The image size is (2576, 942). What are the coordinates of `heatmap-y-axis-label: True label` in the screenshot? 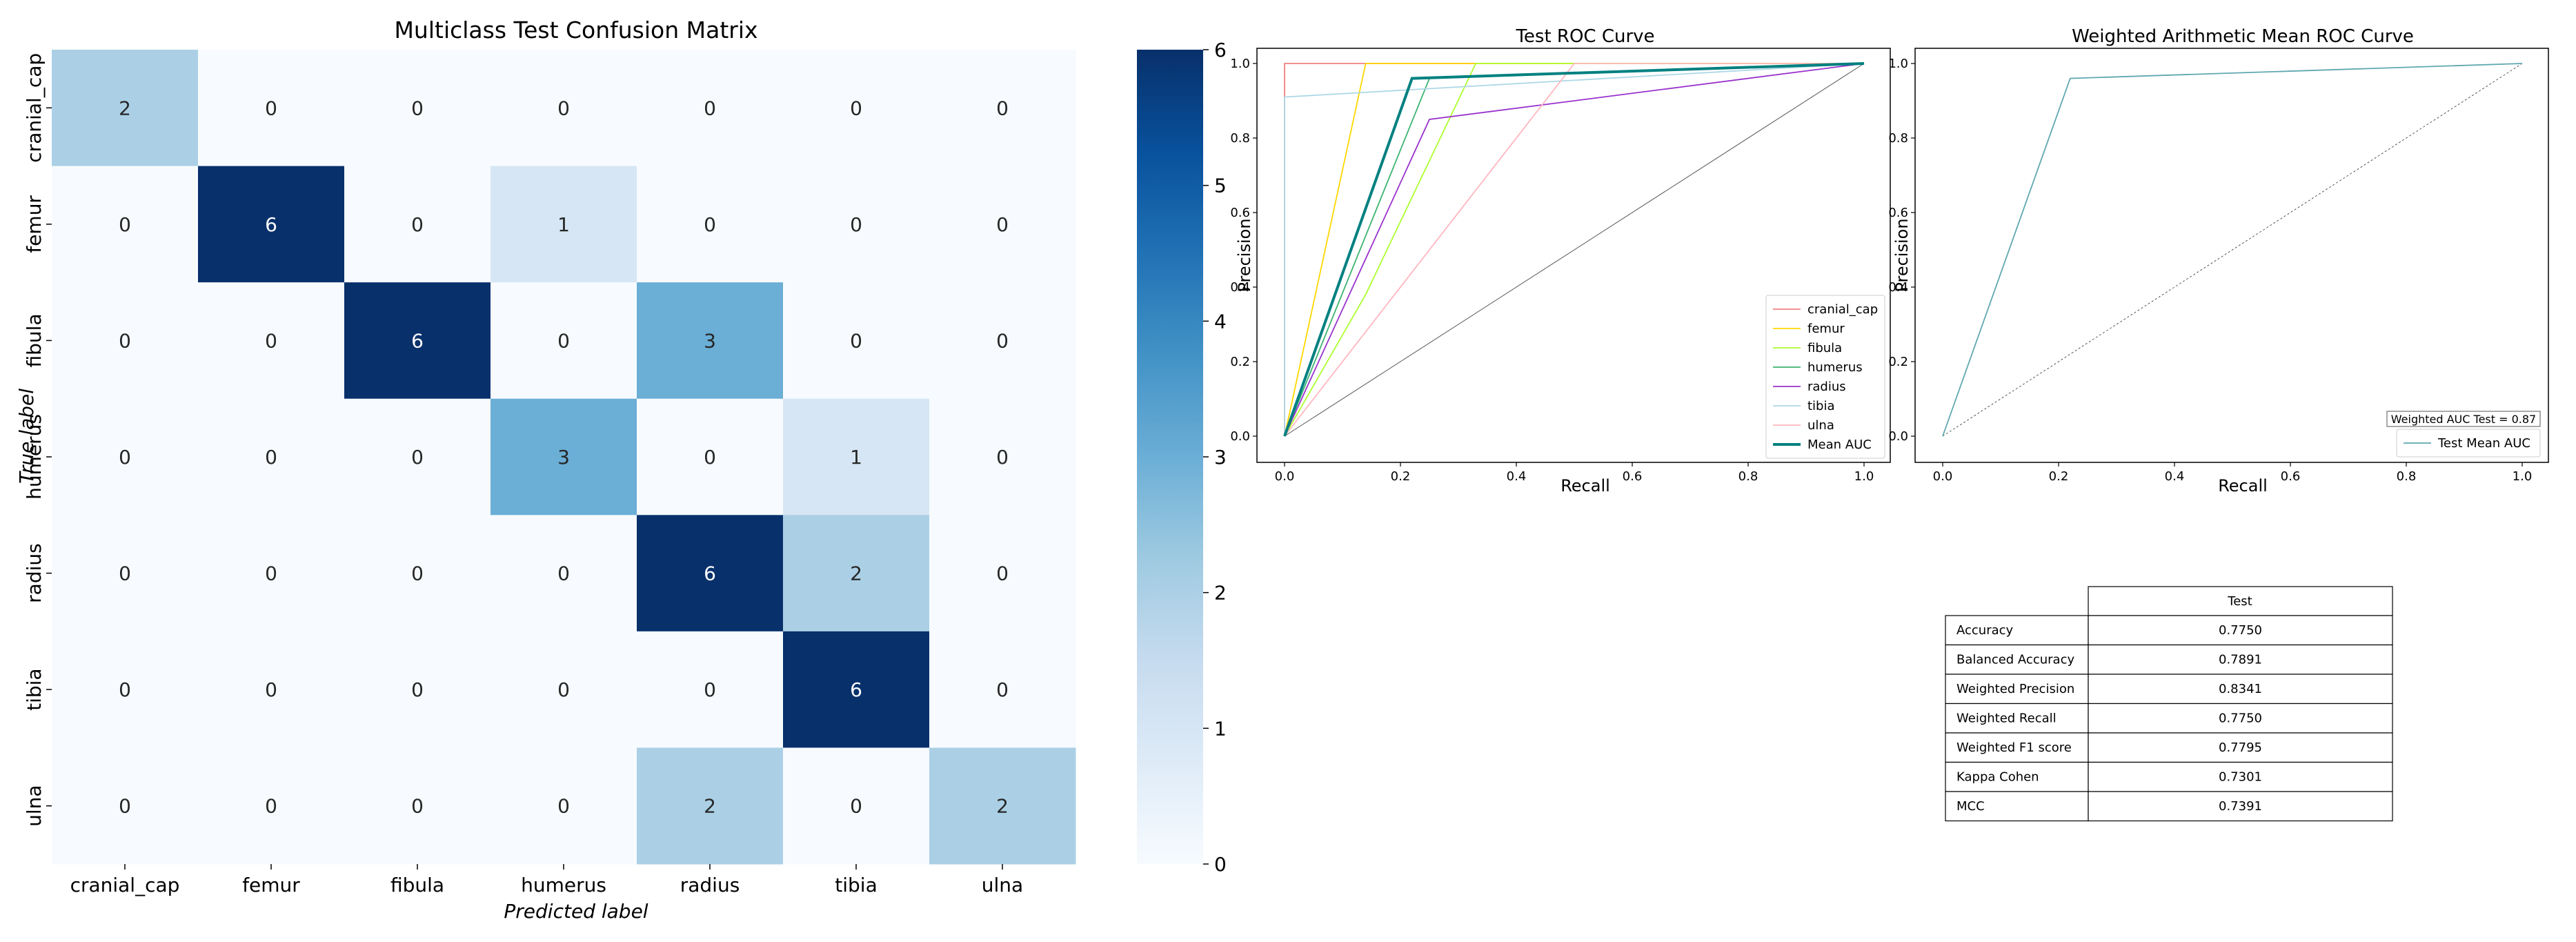 It's located at (26, 436).